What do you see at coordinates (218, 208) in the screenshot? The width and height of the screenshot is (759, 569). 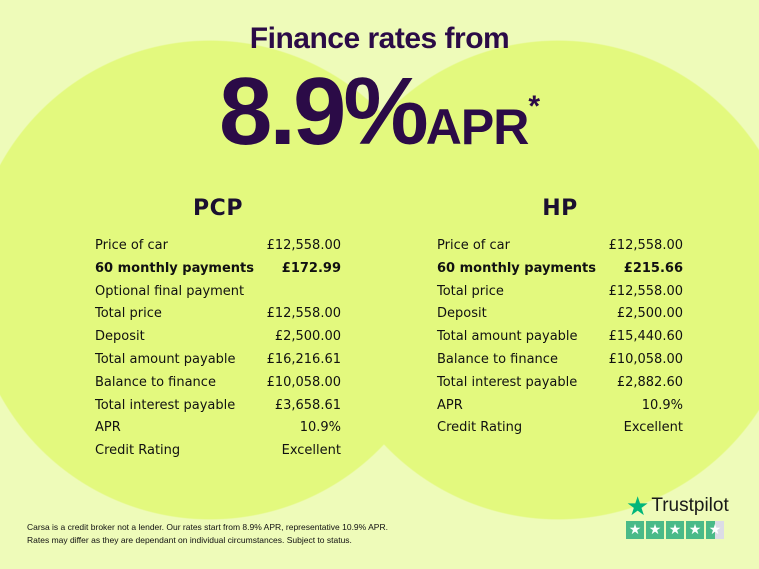 I see `pcp-title: PCP` at bounding box center [218, 208].